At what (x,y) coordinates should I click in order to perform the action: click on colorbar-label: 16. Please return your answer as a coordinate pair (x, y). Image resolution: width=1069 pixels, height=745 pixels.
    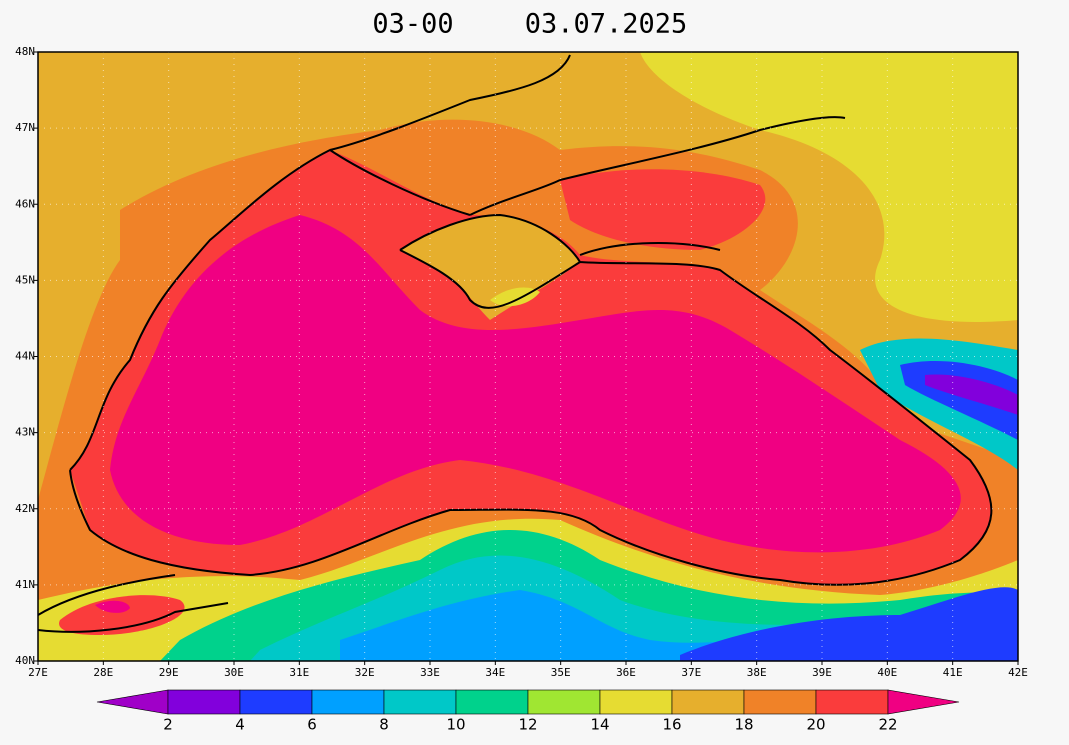
    Looking at the image, I should click on (671, 725).